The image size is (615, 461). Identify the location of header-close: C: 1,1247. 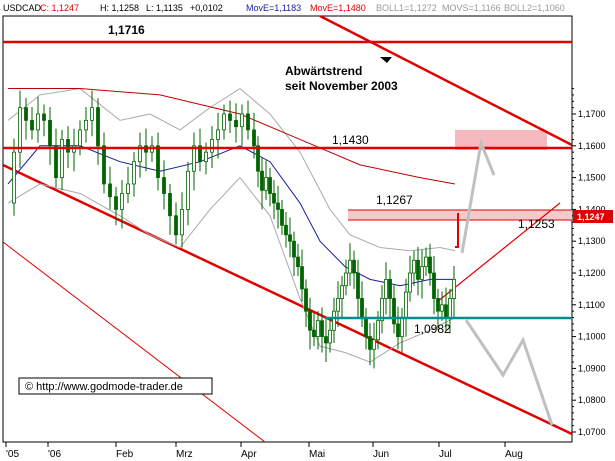
(59, 8).